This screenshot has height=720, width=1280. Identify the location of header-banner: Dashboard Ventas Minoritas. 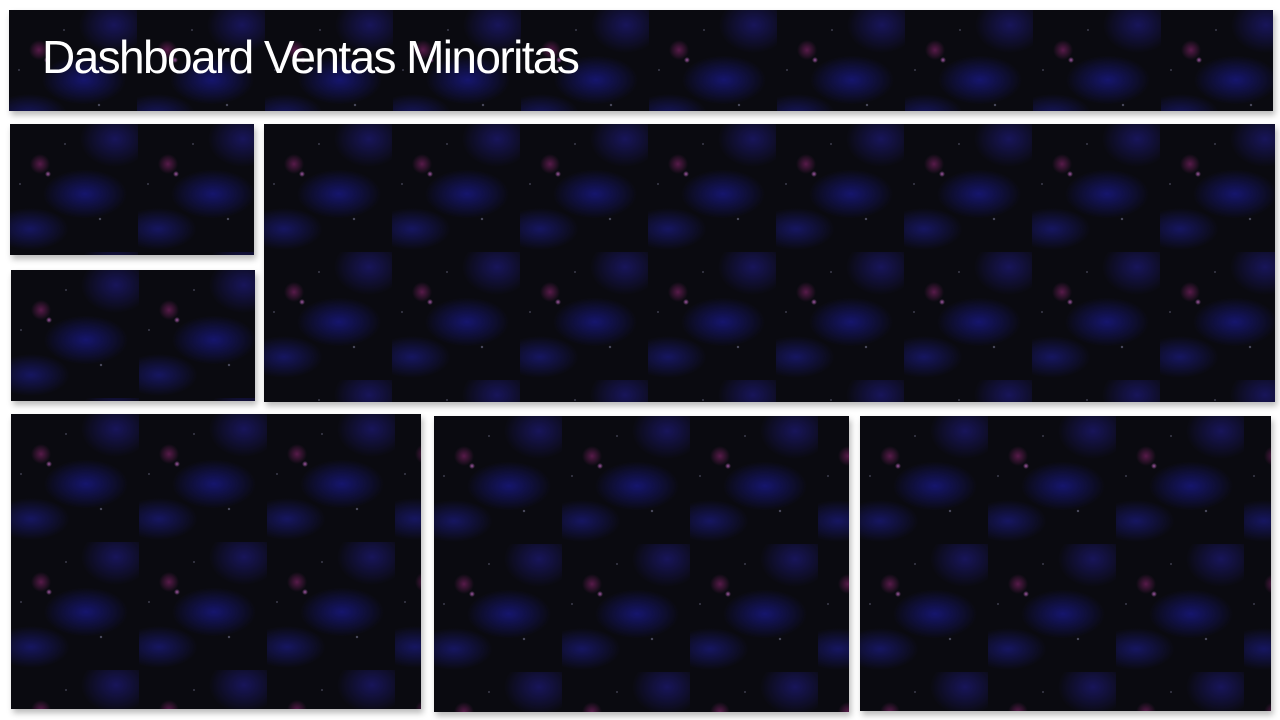
(641, 60).